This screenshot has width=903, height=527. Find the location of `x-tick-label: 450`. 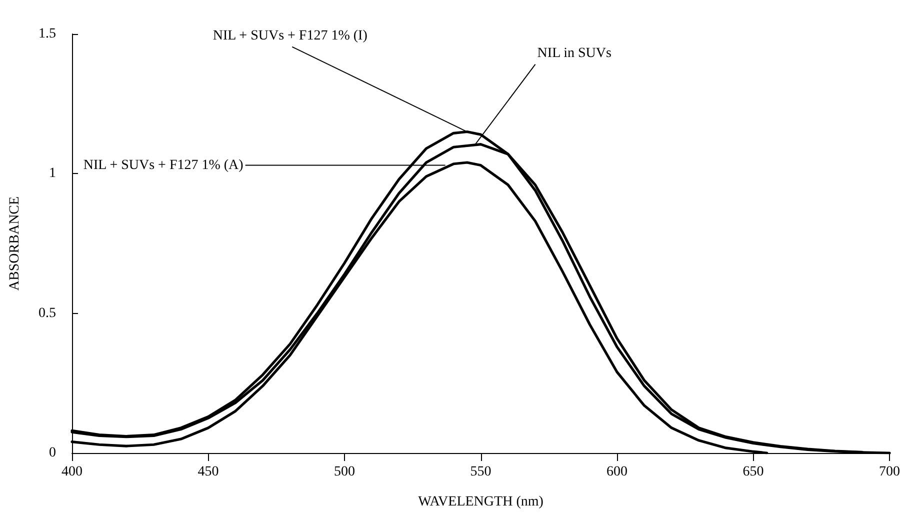

x-tick-label: 450 is located at coordinates (208, 472).